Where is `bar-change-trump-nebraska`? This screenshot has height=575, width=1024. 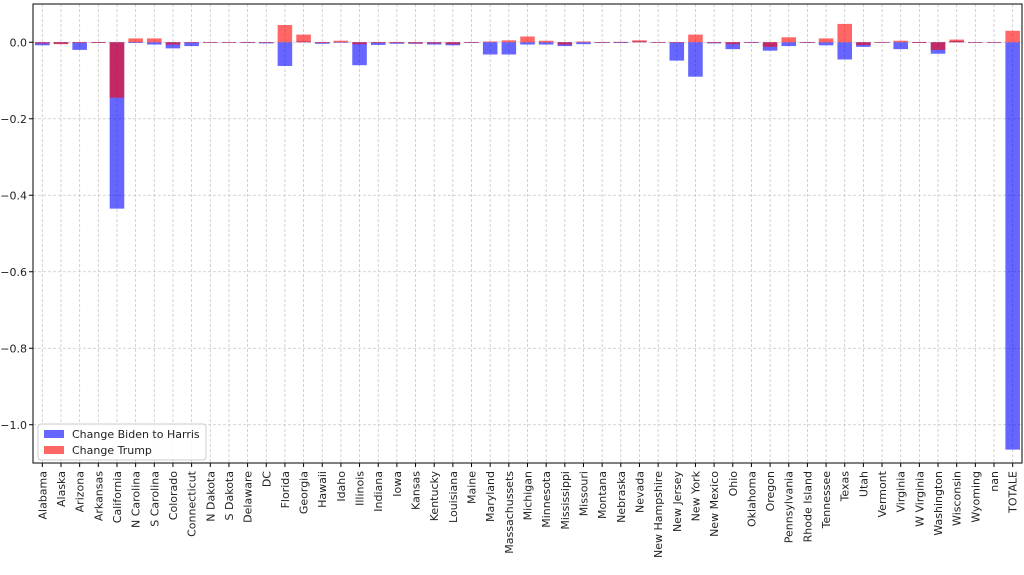 bar-change-trump-nebraska is located at coordinates (621, 42).